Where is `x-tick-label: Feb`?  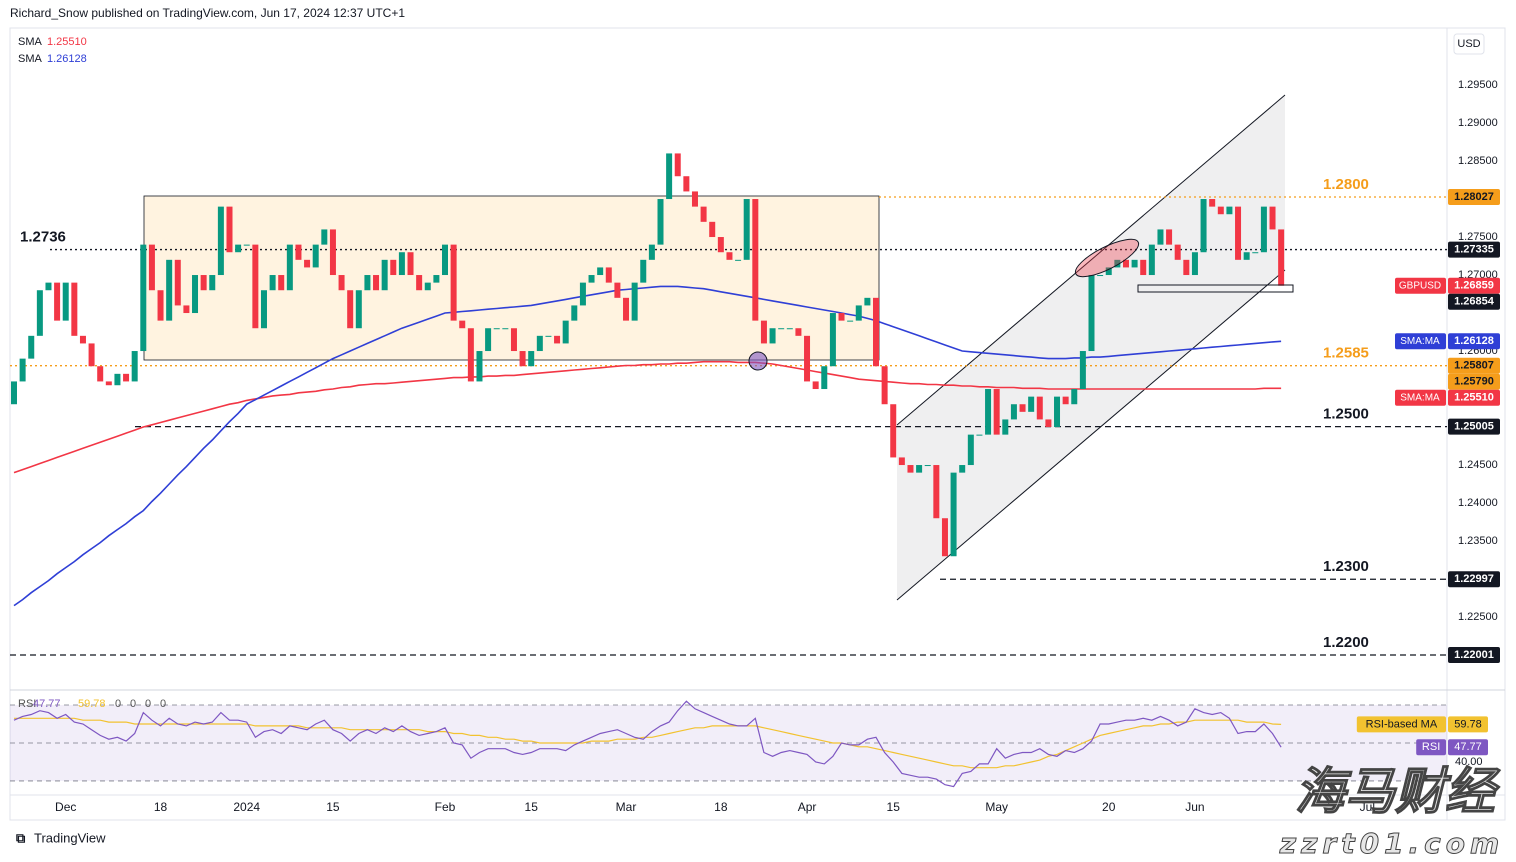
x-tick-label: Feb is located at coordinates (445, 807).